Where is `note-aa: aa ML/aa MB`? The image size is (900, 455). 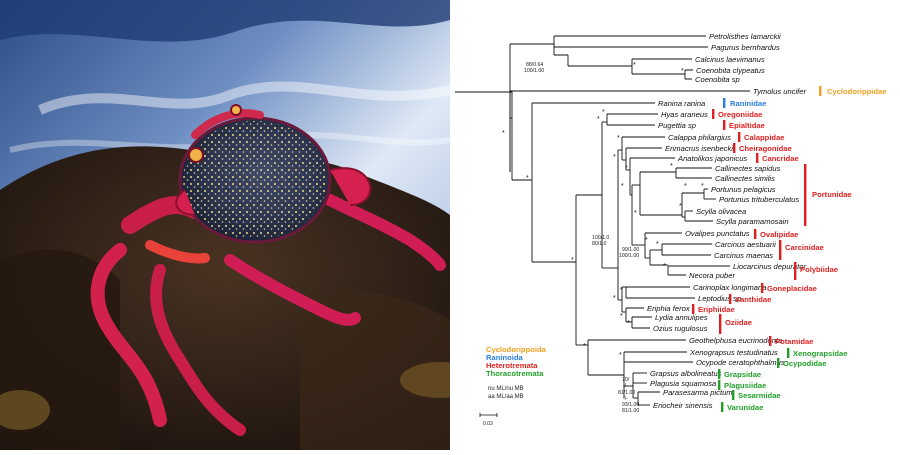 note-aa: aa ML/aa MB is located at coordinates (506, 397).